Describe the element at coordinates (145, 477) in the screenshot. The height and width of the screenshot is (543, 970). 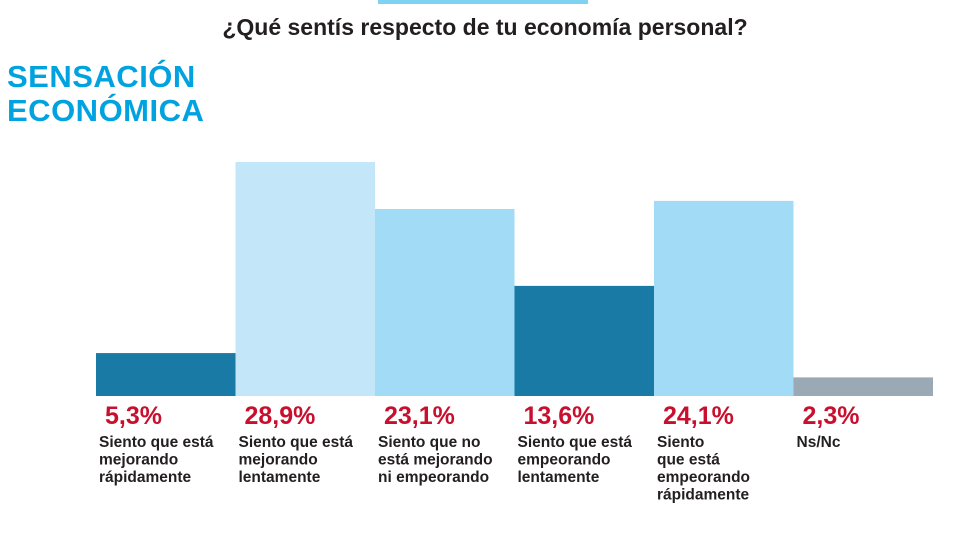
I see `category-label-1-line-3: rápidamente` at that location.